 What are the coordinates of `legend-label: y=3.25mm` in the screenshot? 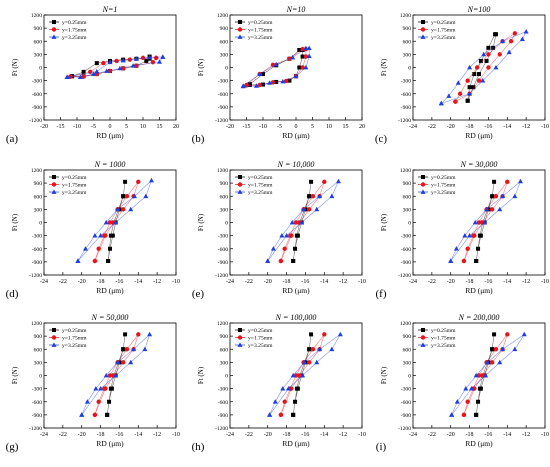 It's located at (74, 346).